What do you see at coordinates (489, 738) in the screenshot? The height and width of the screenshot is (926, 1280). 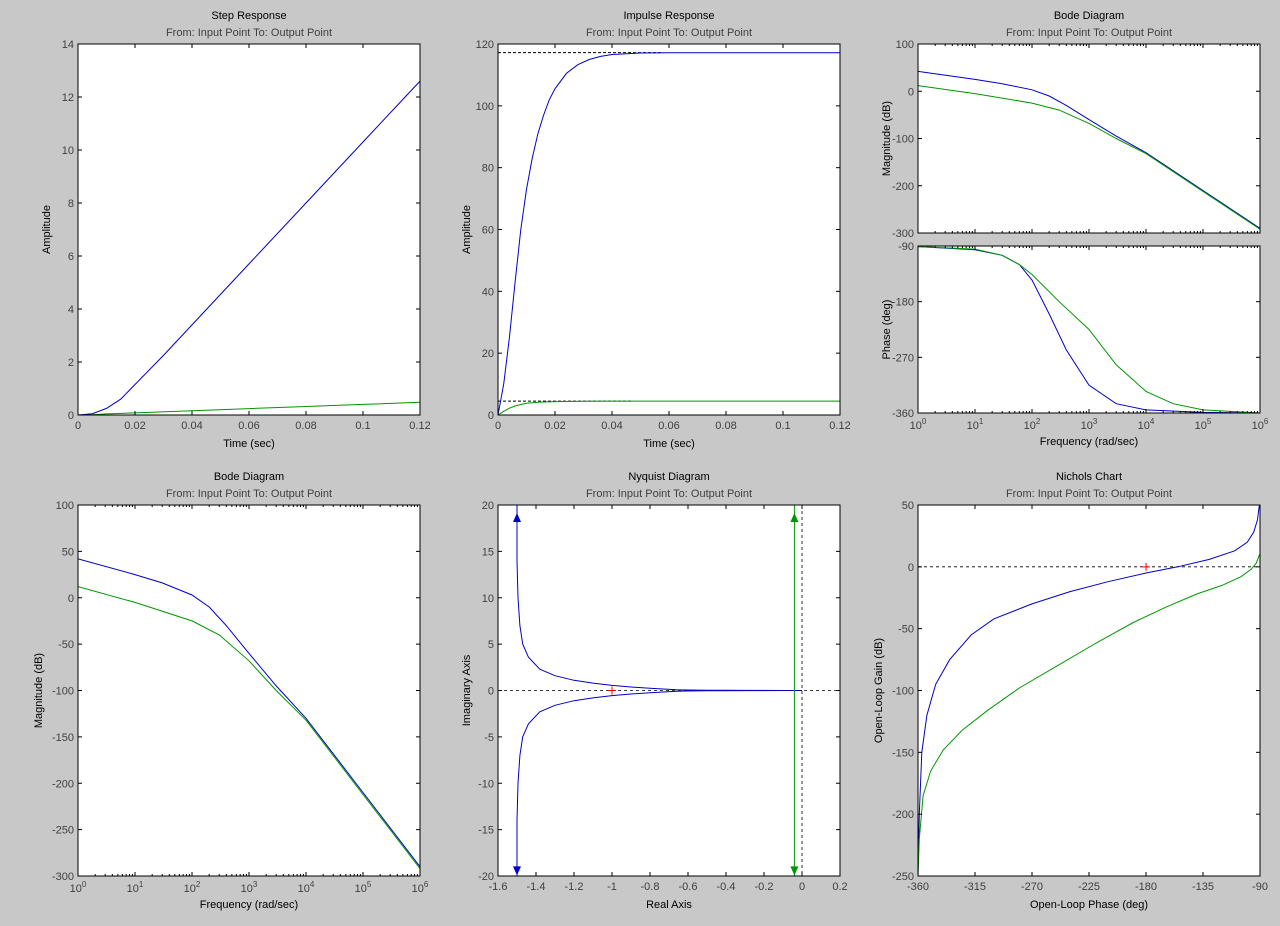 I see `y-tick-label: -5` at bounding box center [489, 738].